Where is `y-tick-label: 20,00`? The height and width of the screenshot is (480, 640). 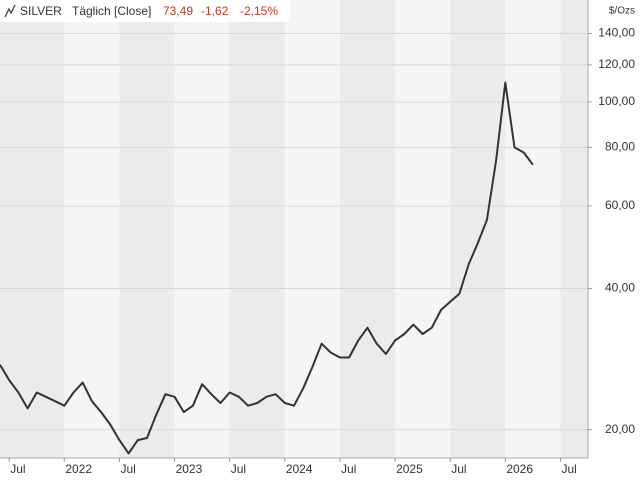
y-tick-label: 20,00 is located at coordinates (620, 429).